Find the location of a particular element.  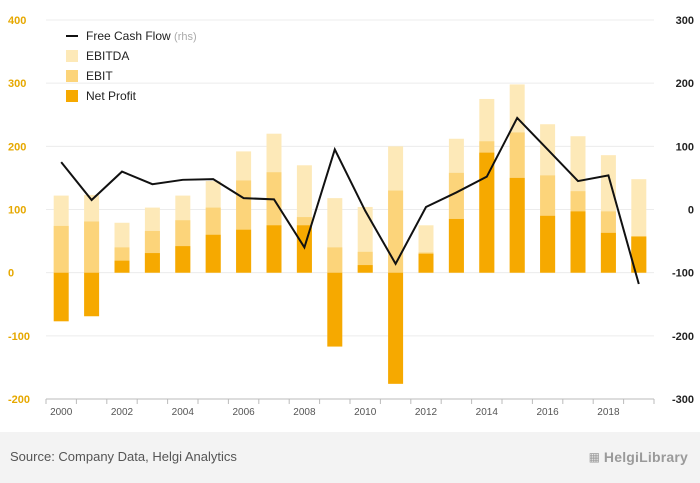

x-axis-tick-label: 2016 is located at coordinates (547, 412).